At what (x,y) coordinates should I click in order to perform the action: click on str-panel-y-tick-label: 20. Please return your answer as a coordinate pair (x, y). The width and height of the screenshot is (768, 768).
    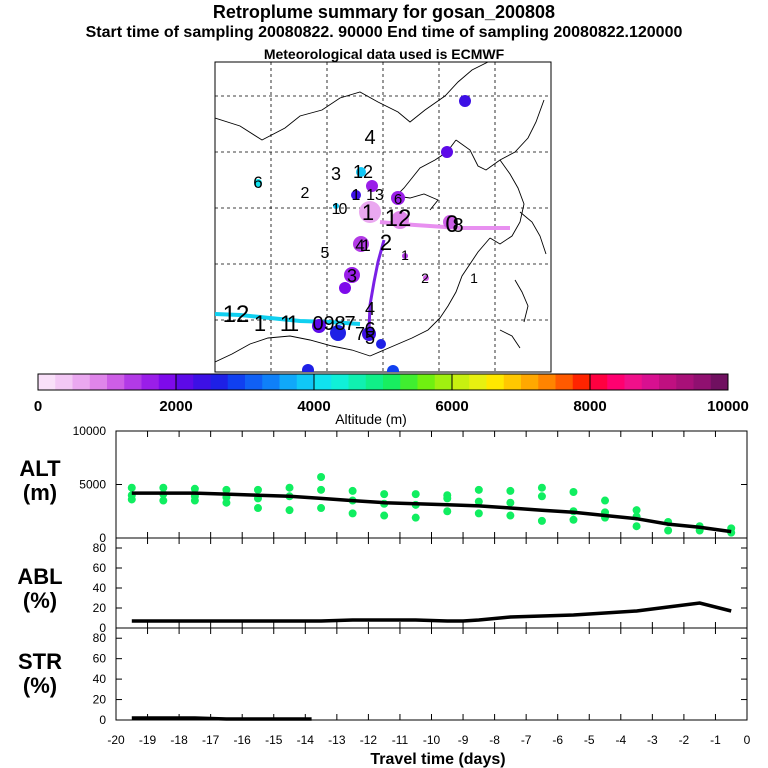
    Looking at the image, I should click on (100, 700).